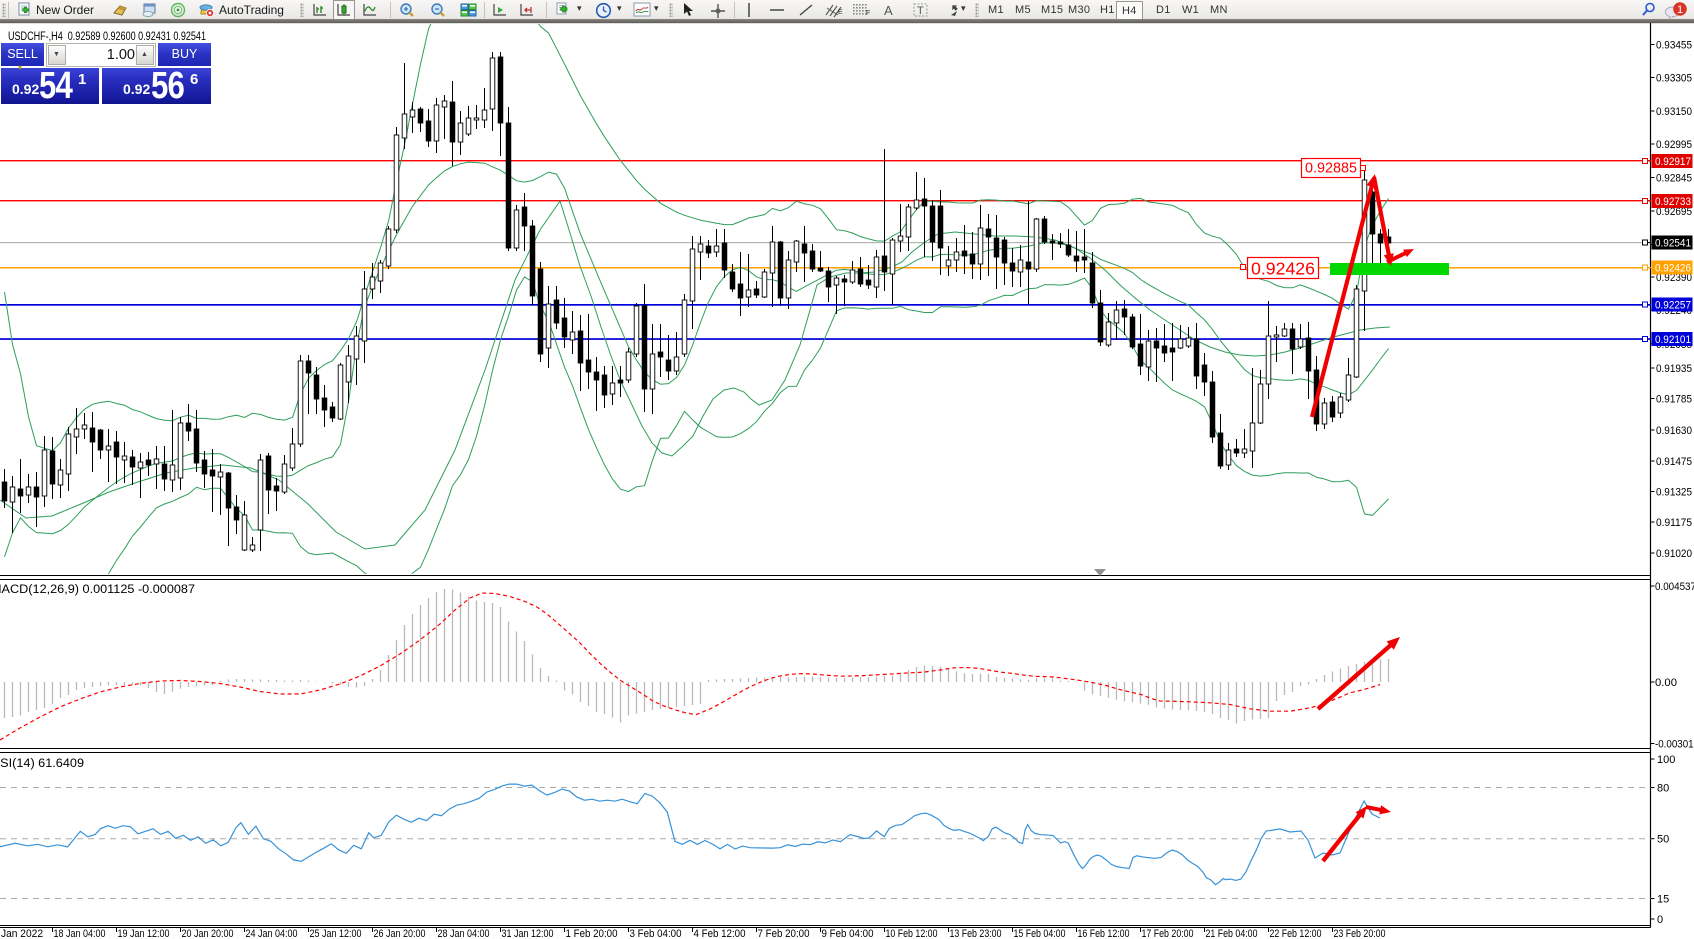 The image size is (1694, 939). What do you see at coordinates (1673, 244) in the screenshot?
I see `svg-text: 0.92541` at bounding box center [1673, 244].